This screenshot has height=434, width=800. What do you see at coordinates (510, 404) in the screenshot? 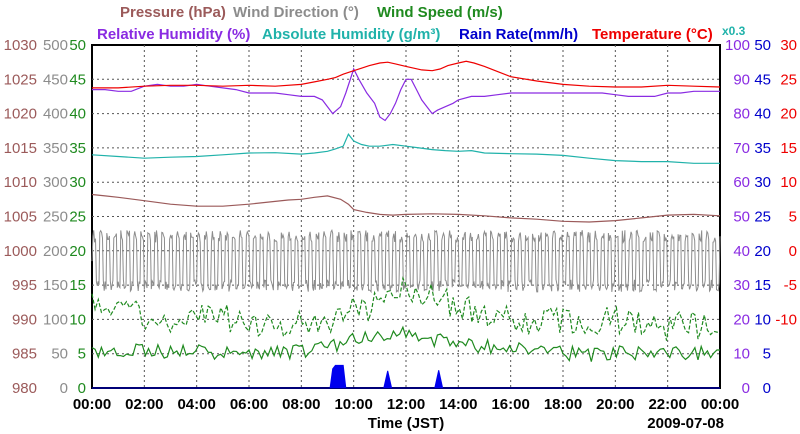
I see `x-tick-label: 16:00` at bounding box center [510, 404].